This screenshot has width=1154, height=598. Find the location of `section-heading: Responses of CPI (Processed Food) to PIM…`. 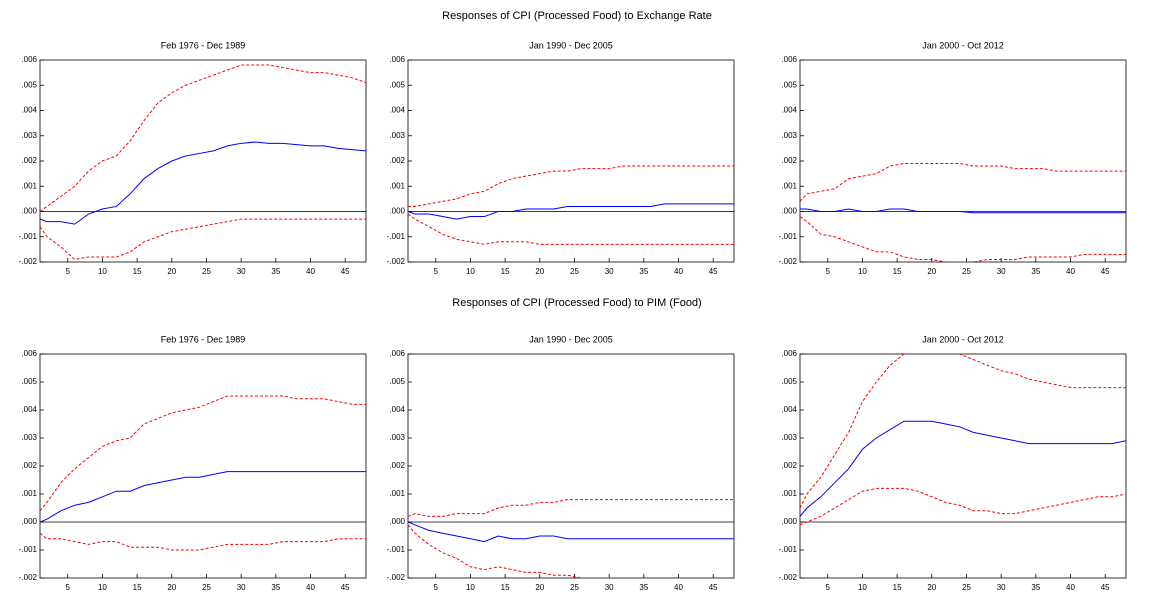

section-heading: Responses of CPI (Processed Food) to PIM… is located at coordinates (576, 303).